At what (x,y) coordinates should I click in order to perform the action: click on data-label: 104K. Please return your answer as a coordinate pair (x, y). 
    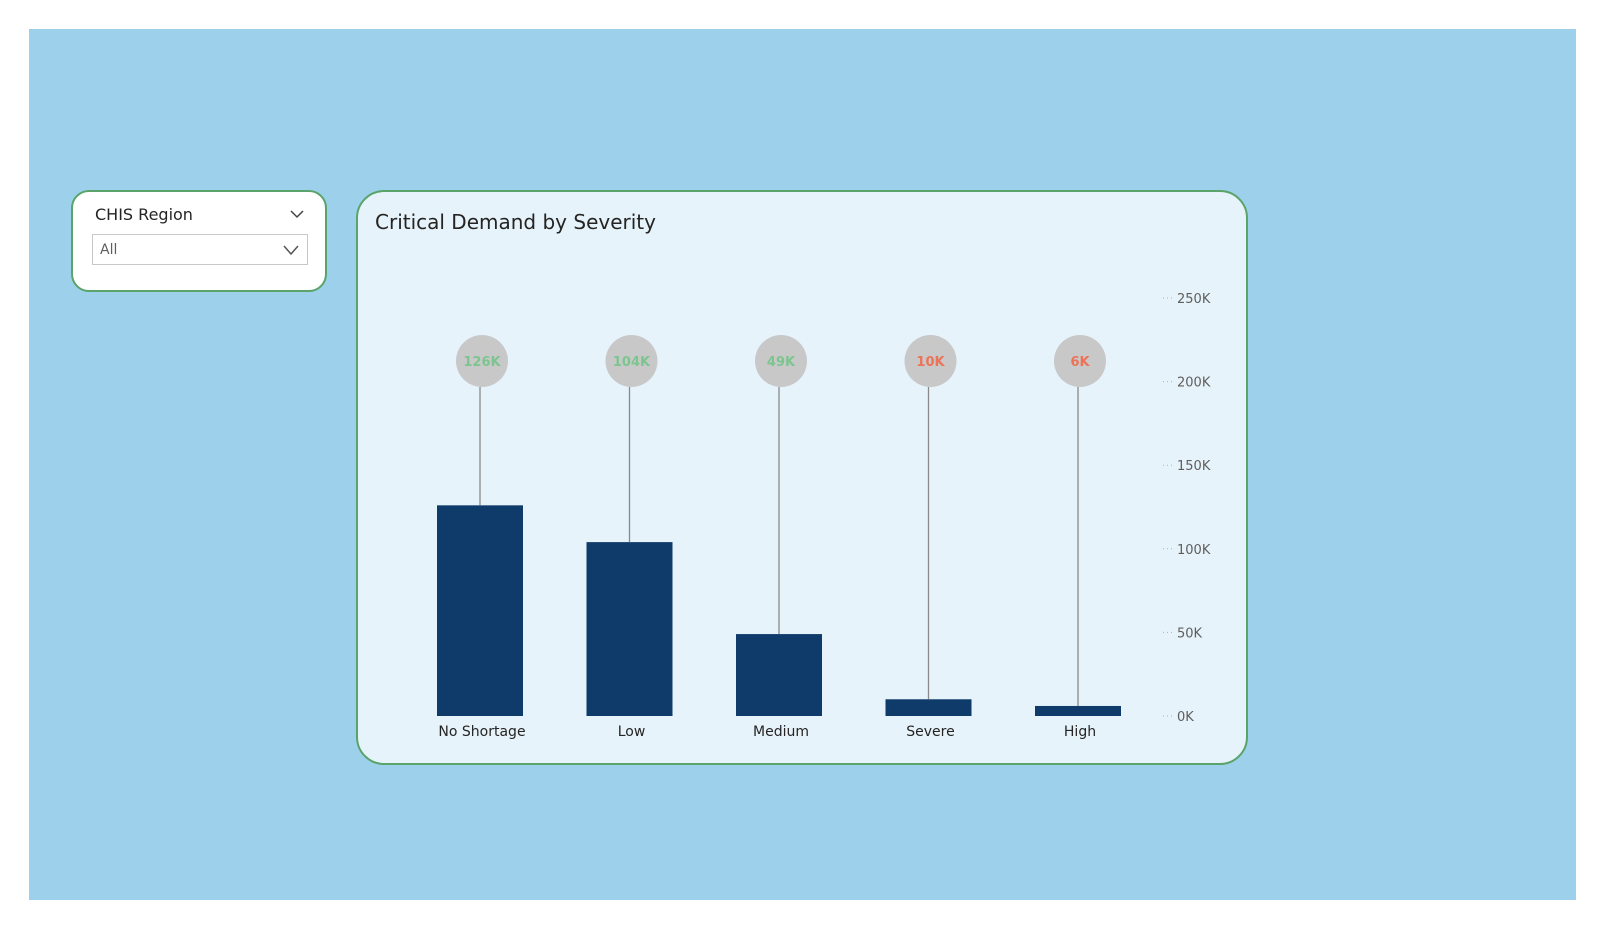
    Looking at the image, I should click on (632, 362).